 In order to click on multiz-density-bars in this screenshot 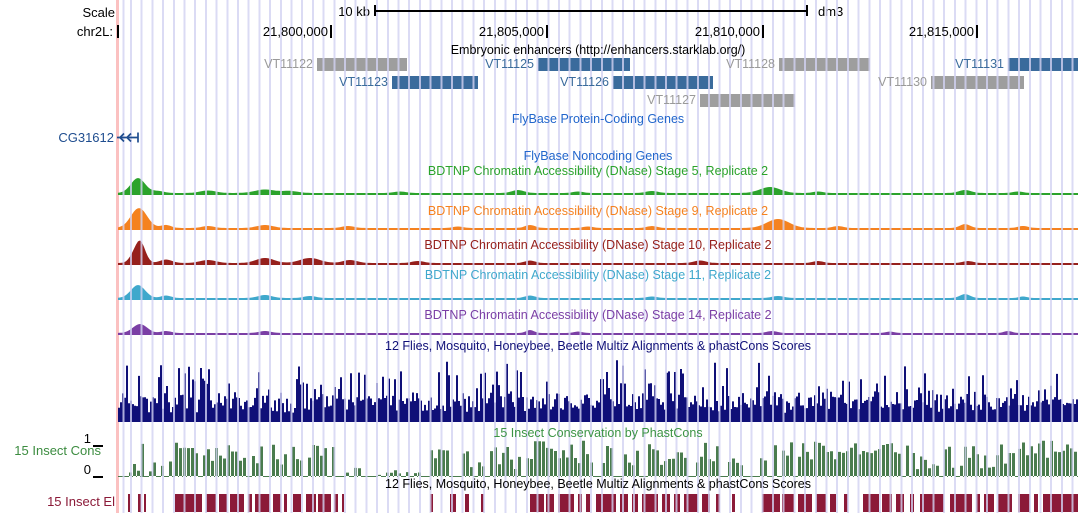, I will do `click(598, 392)`.